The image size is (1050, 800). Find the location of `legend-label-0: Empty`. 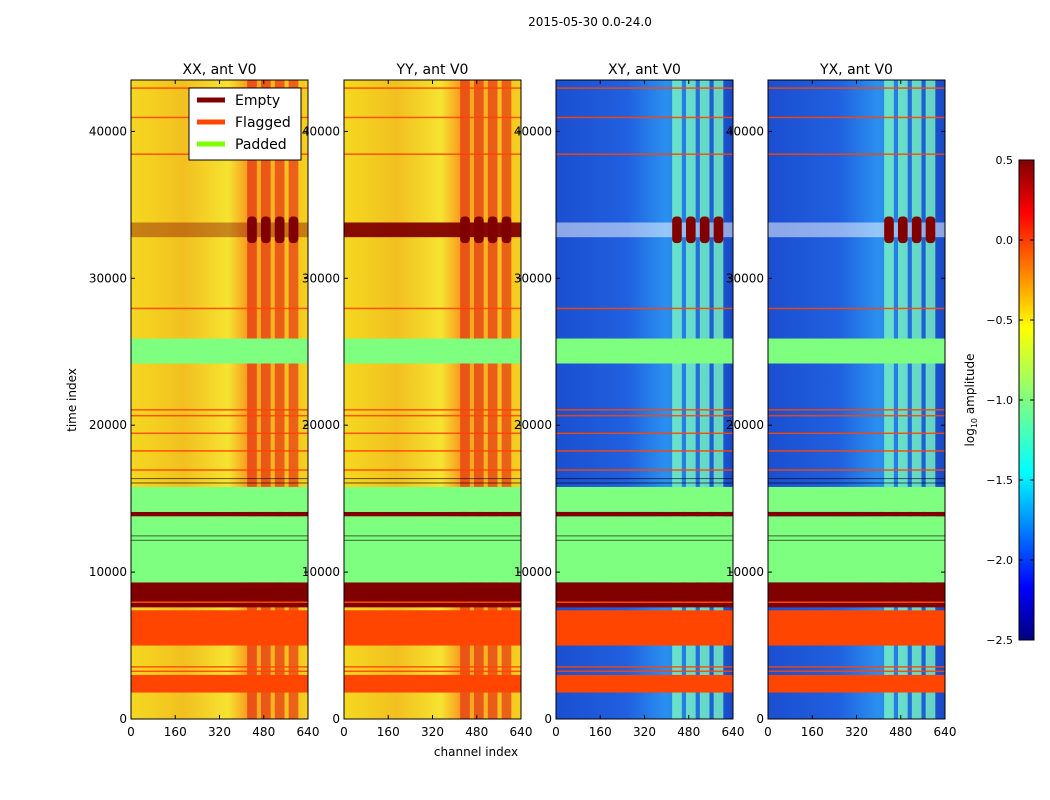

legend-label-0: Empty is located at coordinates (257, 101).